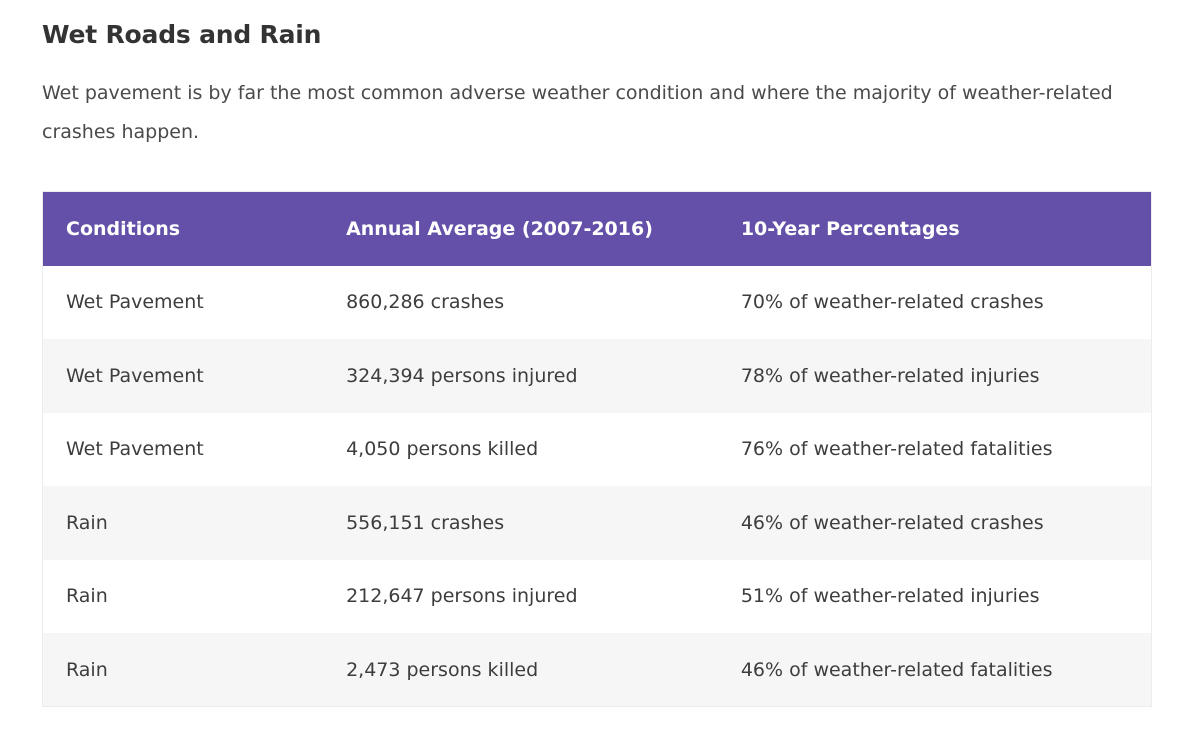  I want to click on cell-percentage: 78% of weather-related injuries, so click(934, 376).